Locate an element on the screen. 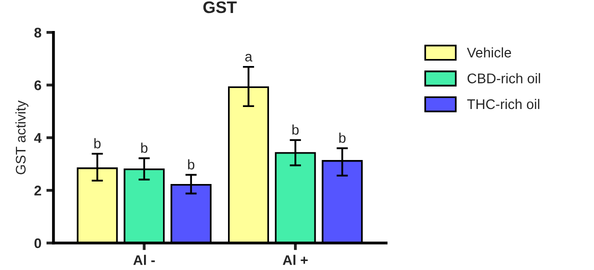  legend-label: THC-rich oil is located at coordinates (503, 104).